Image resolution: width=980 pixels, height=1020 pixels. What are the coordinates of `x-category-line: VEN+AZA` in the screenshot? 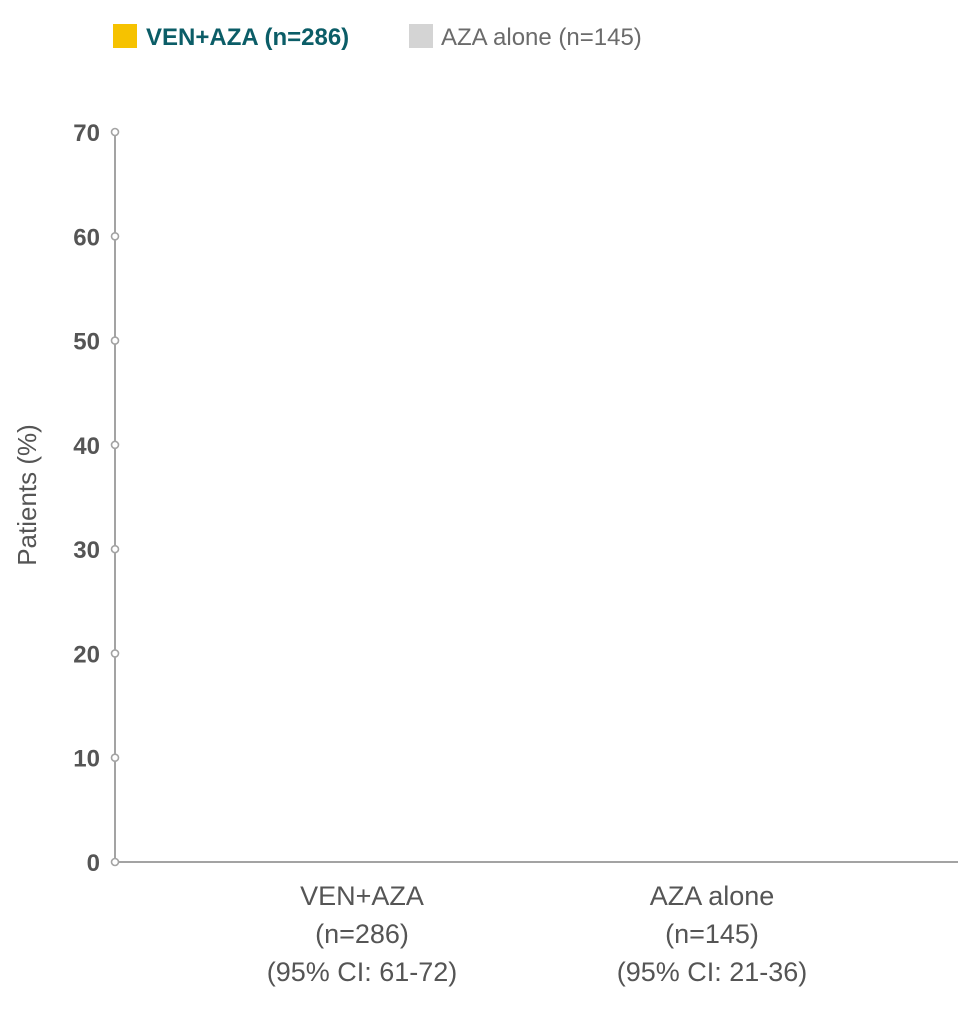 It's located at (362, 896).